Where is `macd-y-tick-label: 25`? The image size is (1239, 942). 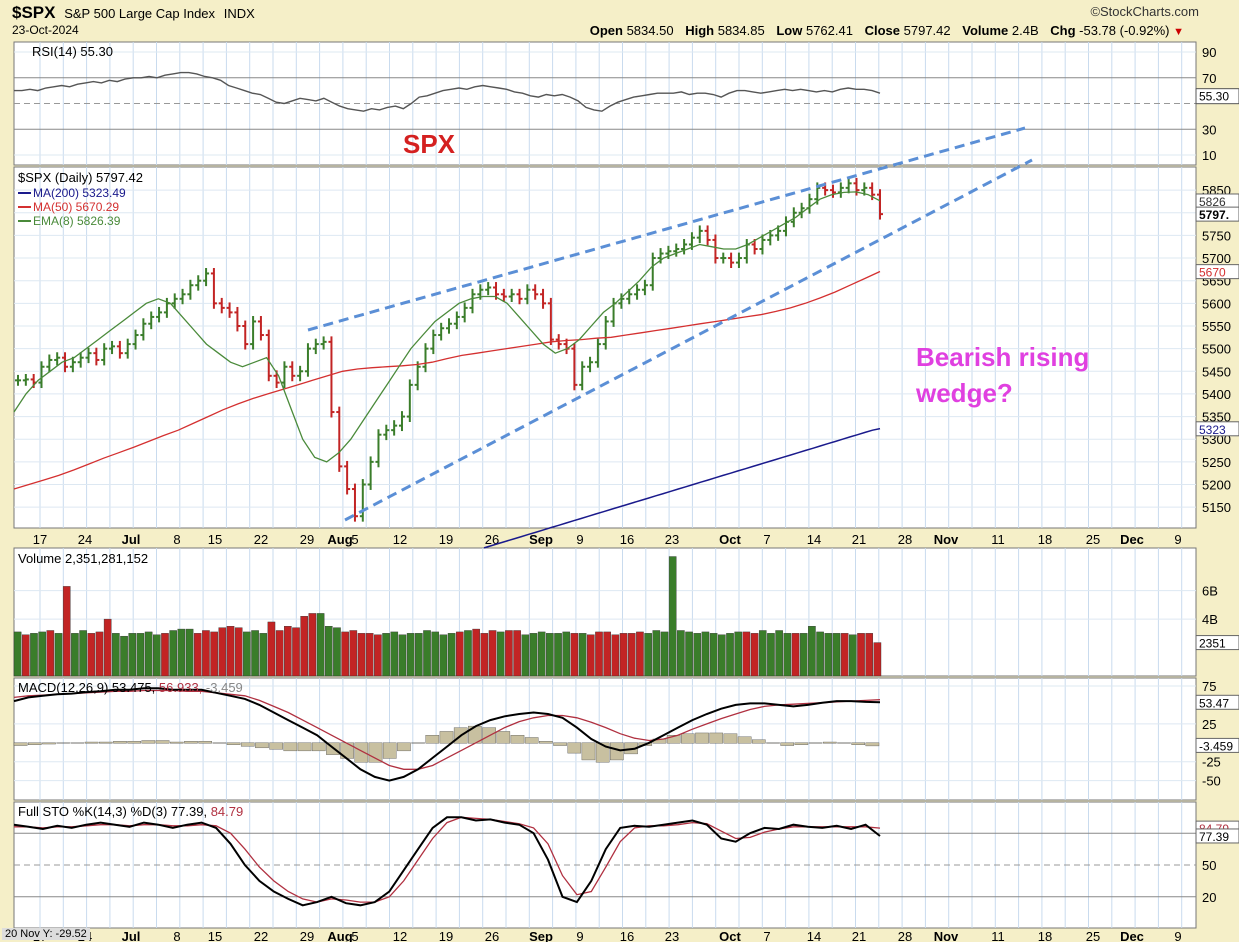
macd-y-tick-label: 25 is located at coordinates (1209, 724).